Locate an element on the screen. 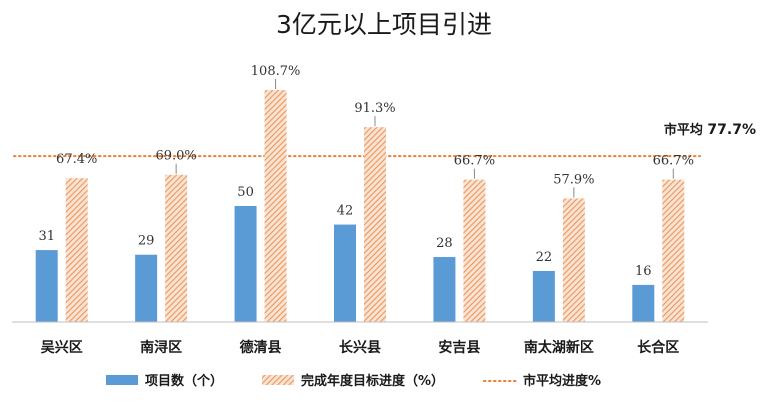 The image size is (768, 405). label-progress: 108.7% is located at coordinates (276, 71).